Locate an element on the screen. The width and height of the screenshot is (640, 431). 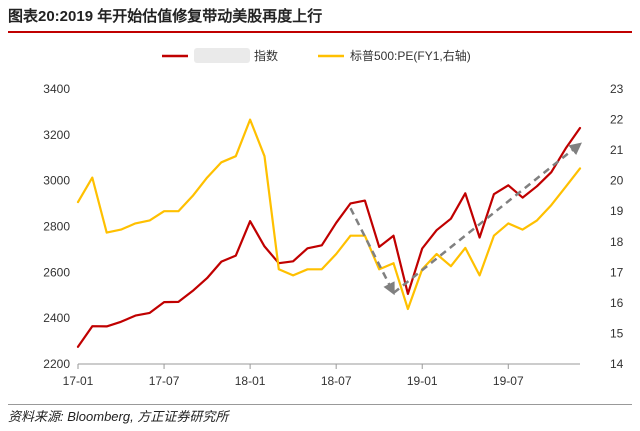
y-right-tick-label: 19 is located at coordinates (617, 211).